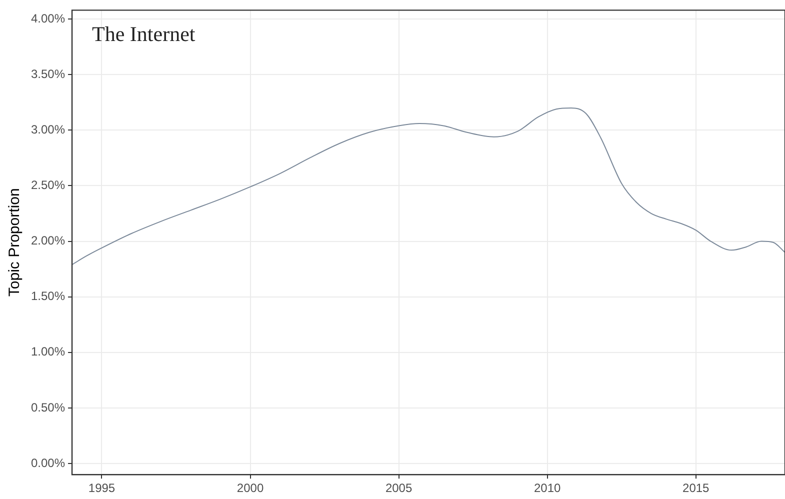  What do you see at coordinates (250, 488) in the screenshot?
I see `x-tick-label: 2000` at bounding box center [250, 488].